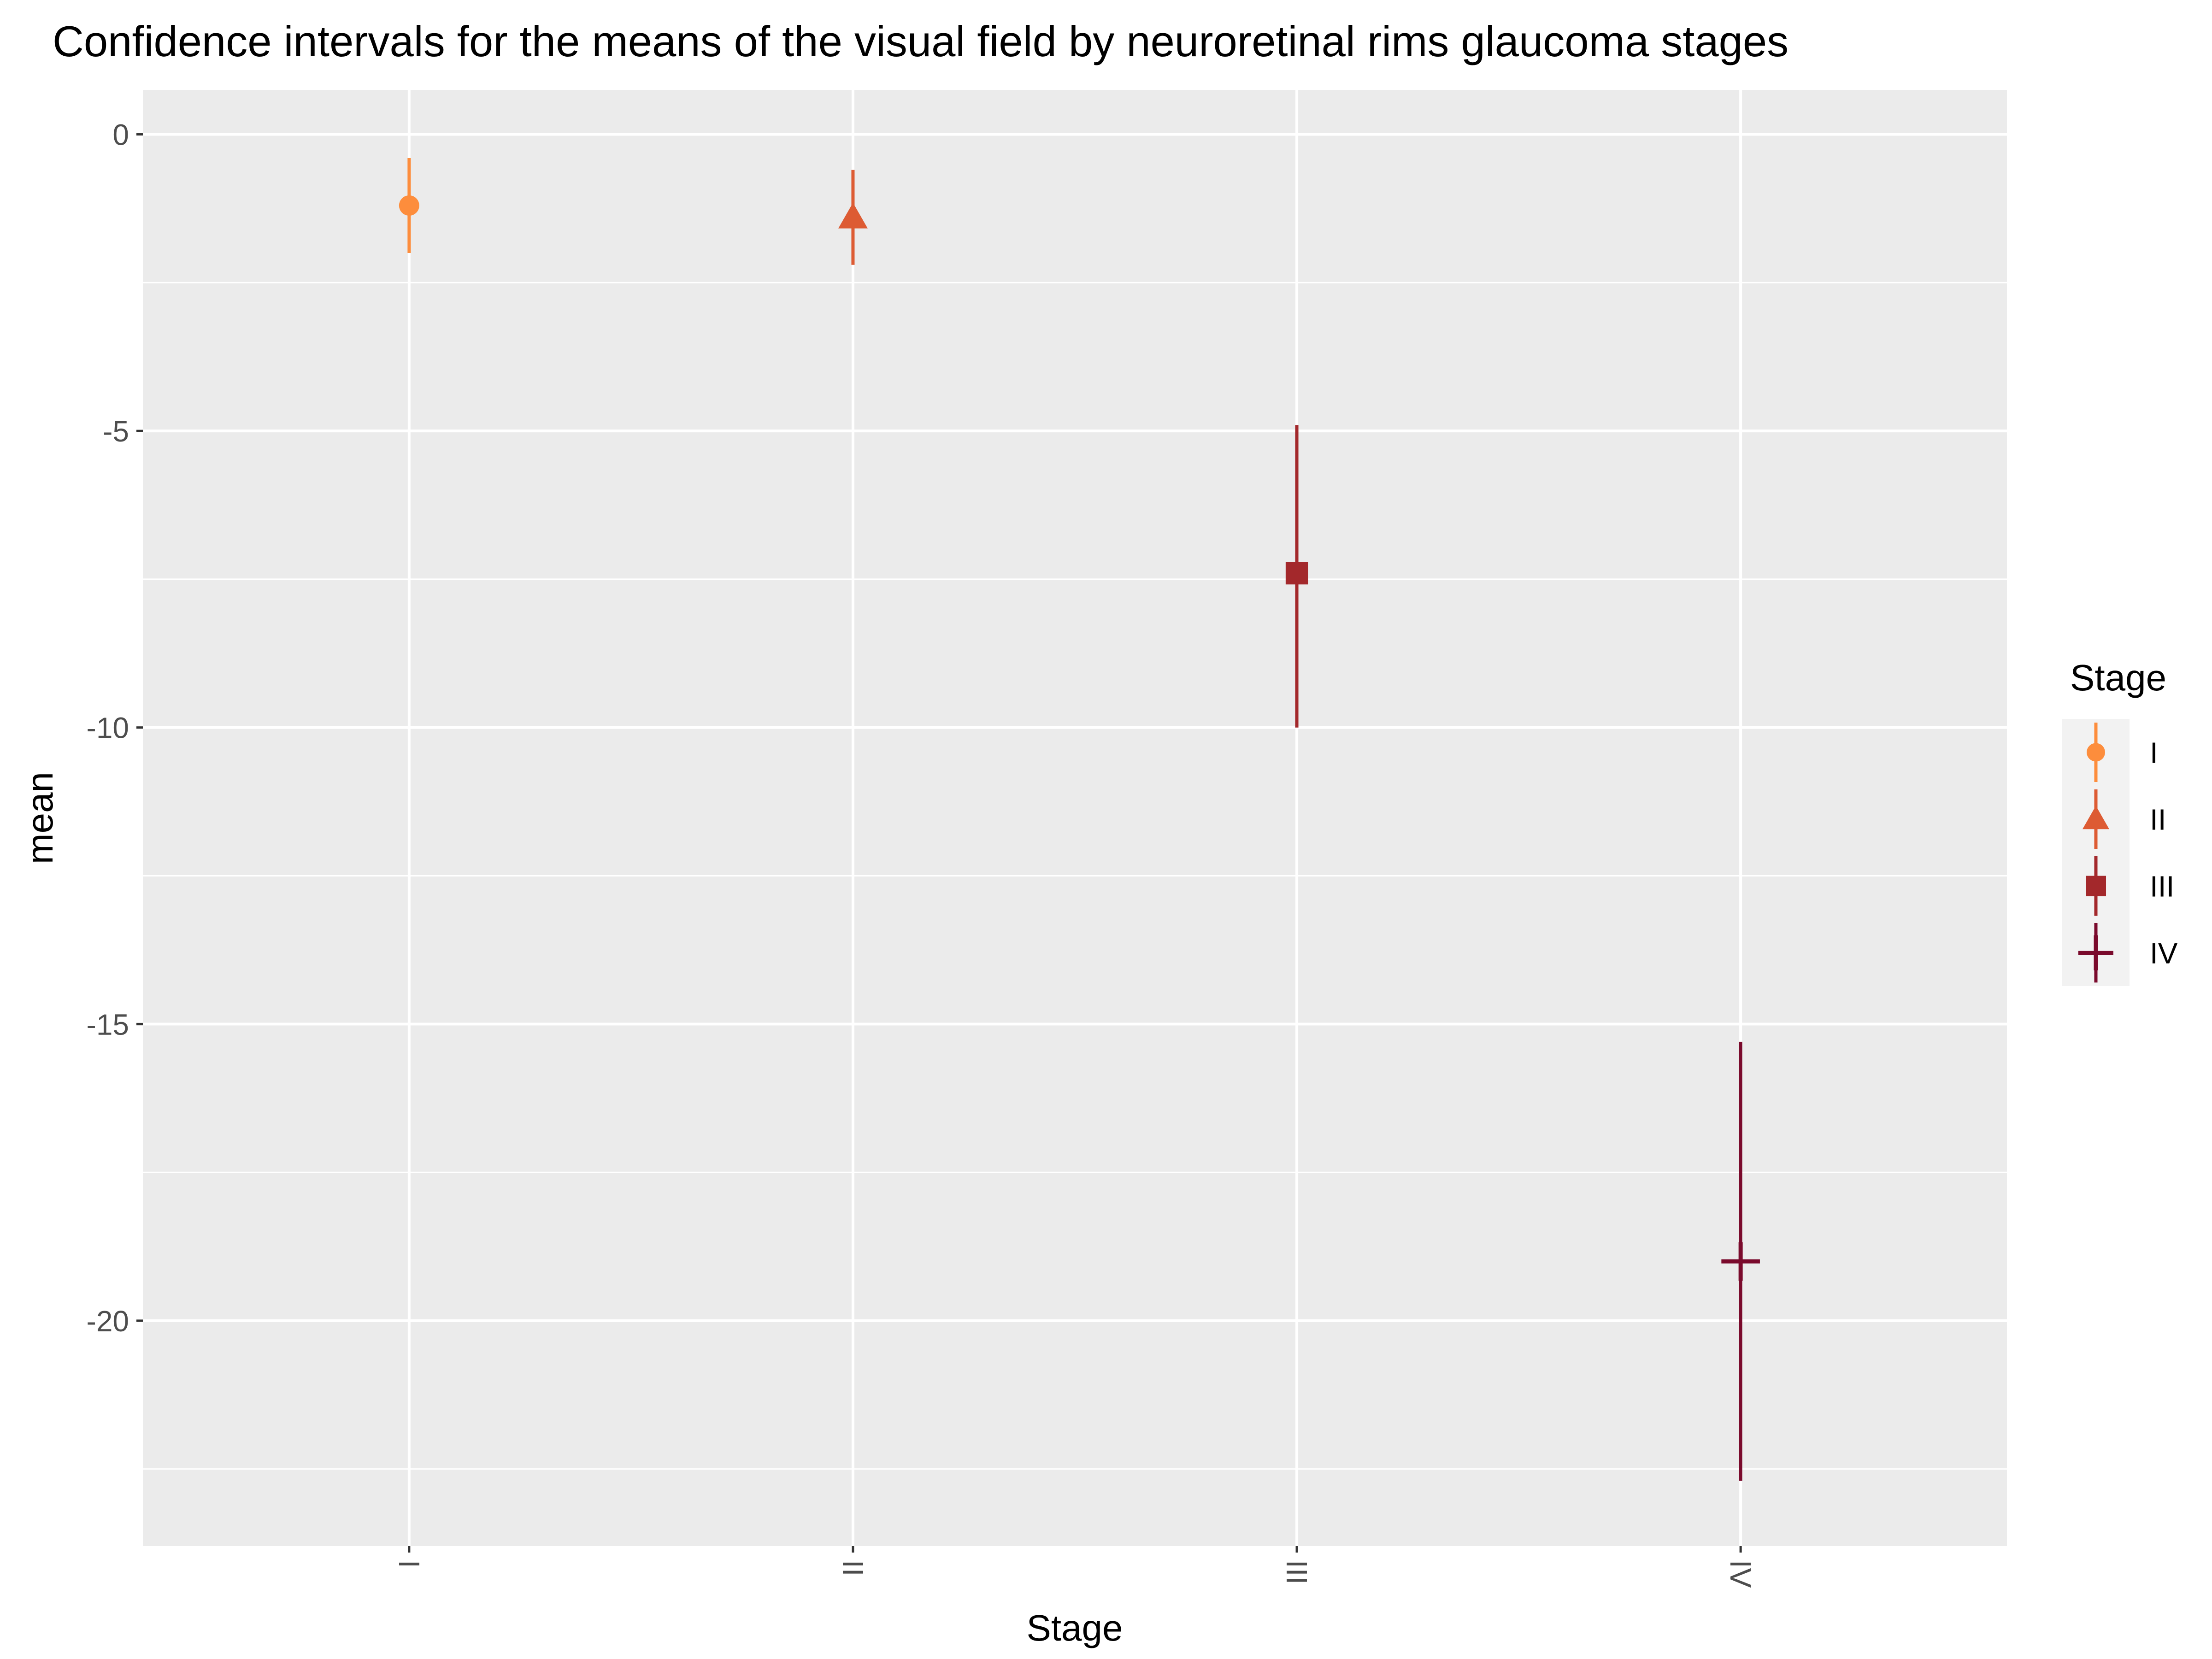  What do you see at coordinates (2154, 753) in the screenshot?
I see `legend-label-I: I` at bounding box center [2154, 753].